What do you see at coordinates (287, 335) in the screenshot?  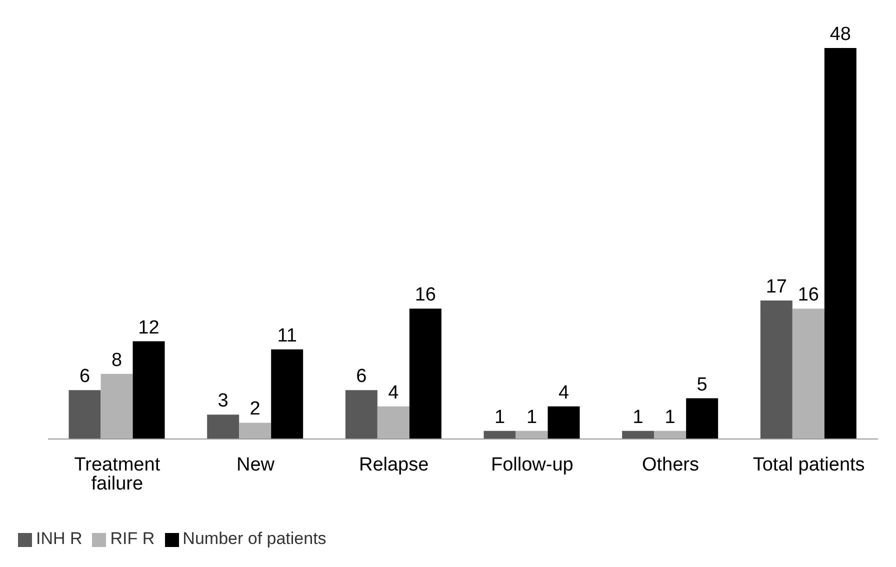 I see `data-label: 11` at bounding box center [287, 335].